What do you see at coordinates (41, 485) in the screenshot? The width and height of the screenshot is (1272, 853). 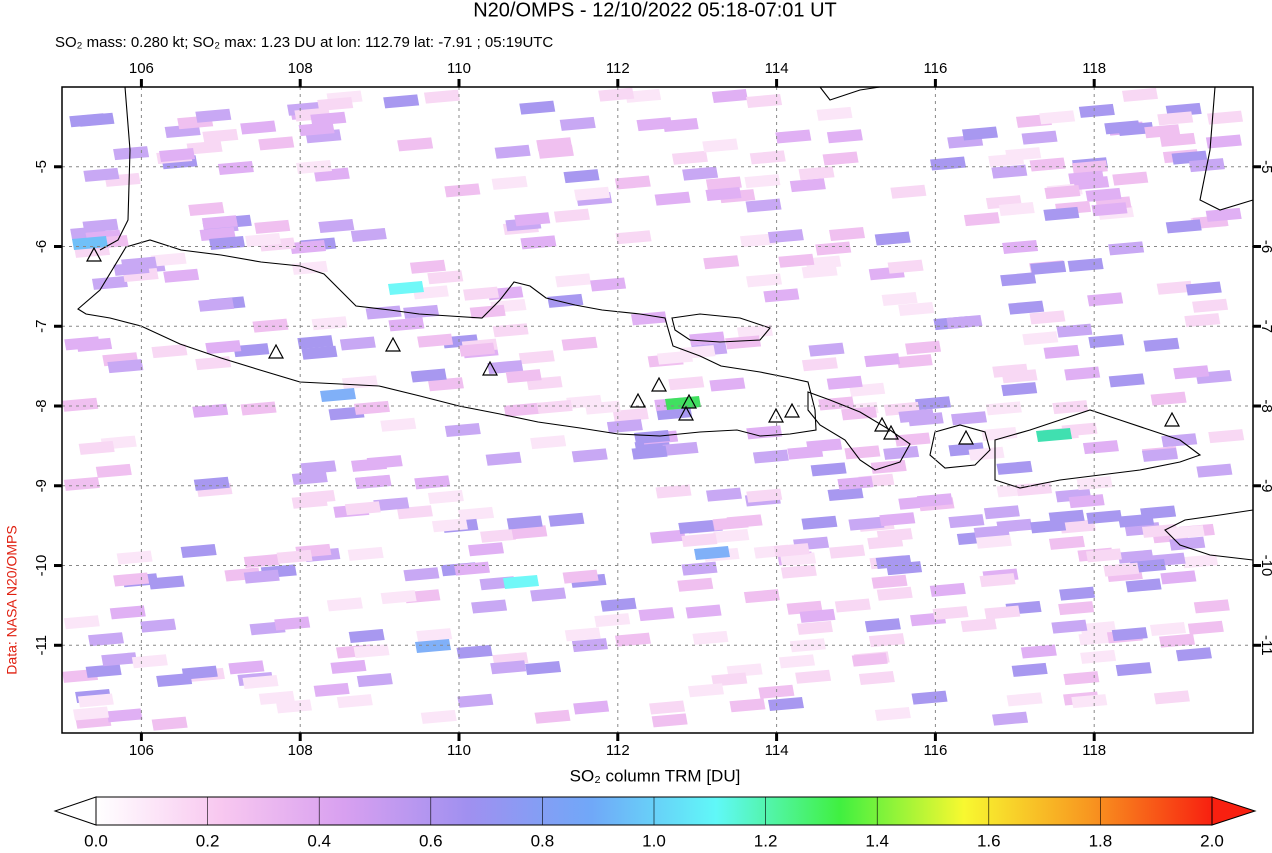 I see `y-tick-label: -9` at bounding box center [41, 485].